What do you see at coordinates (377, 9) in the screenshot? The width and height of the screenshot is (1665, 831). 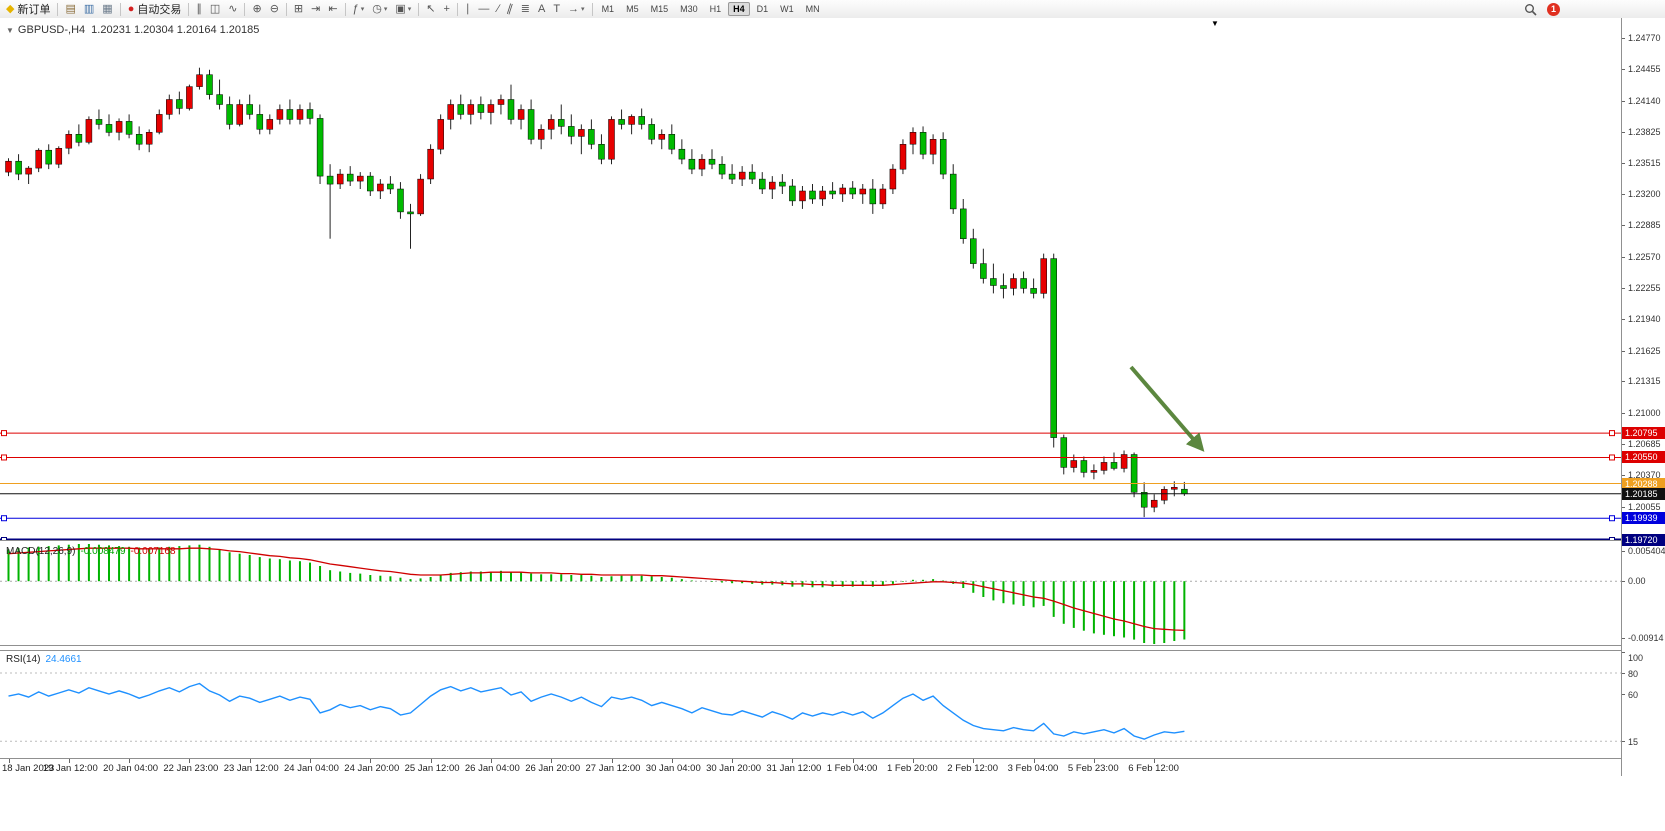 I see `periods-icon: ◷` at bounding box center [377, 9].